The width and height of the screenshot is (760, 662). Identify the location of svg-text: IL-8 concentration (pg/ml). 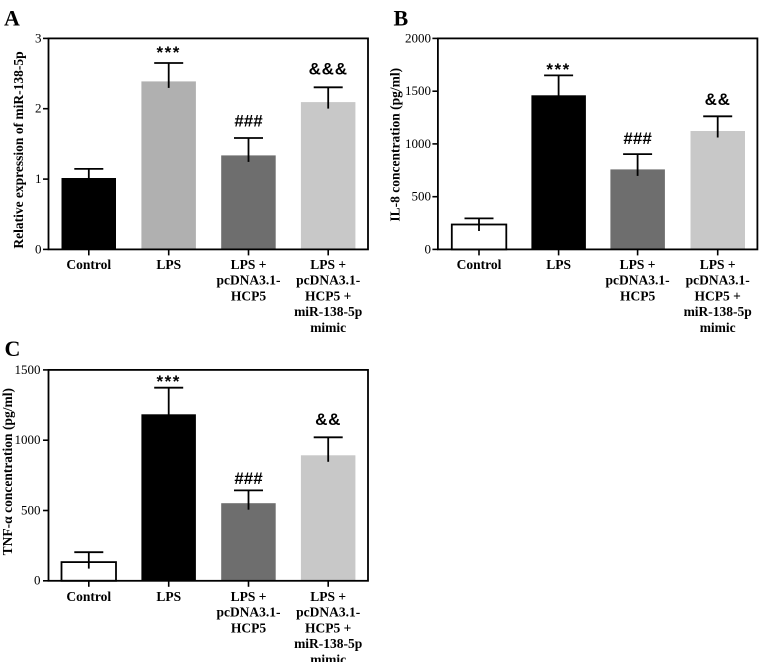
(395, 145).